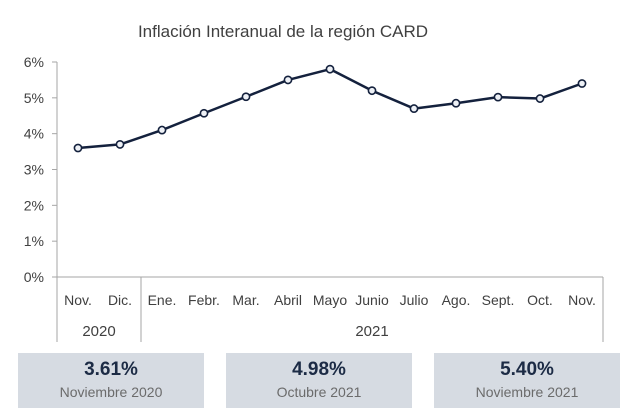  I want to click on stat-value: 3.61%, so click(111, 369).